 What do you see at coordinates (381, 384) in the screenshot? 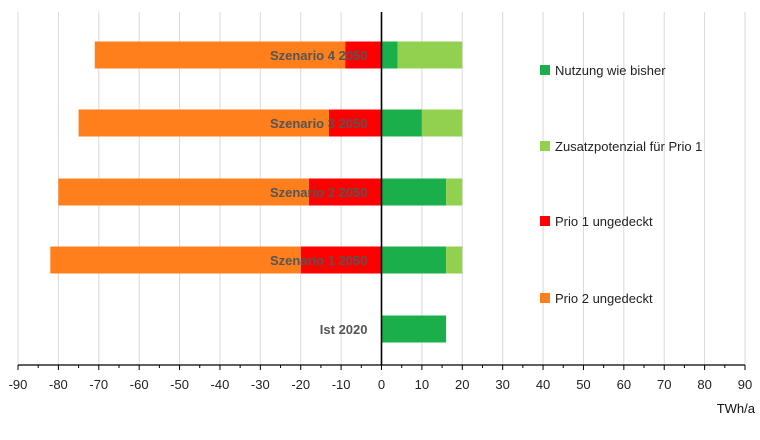
I see `x-tick-label: 0` at bounding box center [381, 384].